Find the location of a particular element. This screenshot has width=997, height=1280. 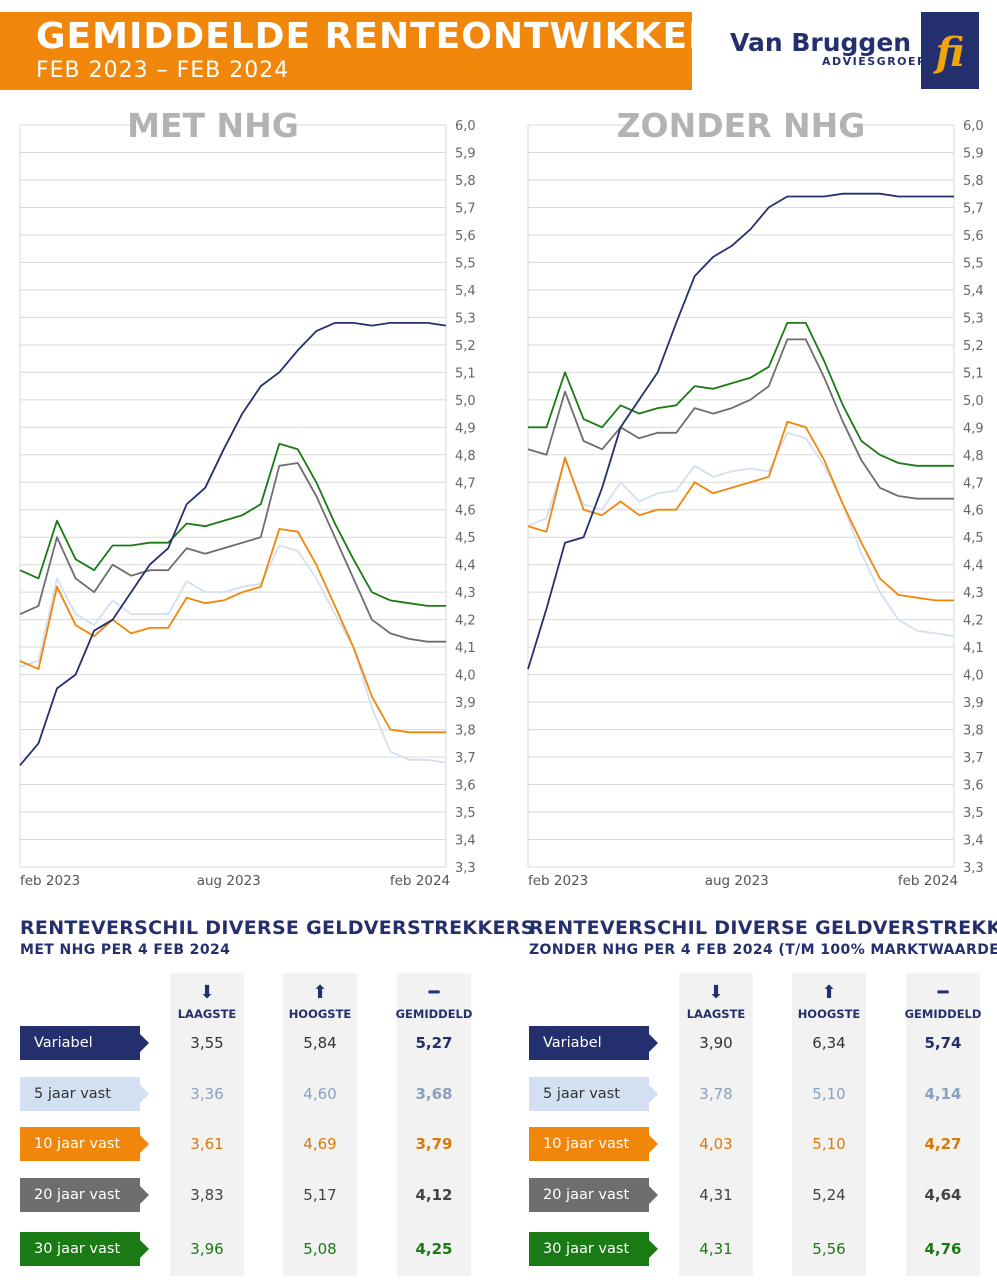

cell-low: 4,31 is located at coordinates (716, 1195).